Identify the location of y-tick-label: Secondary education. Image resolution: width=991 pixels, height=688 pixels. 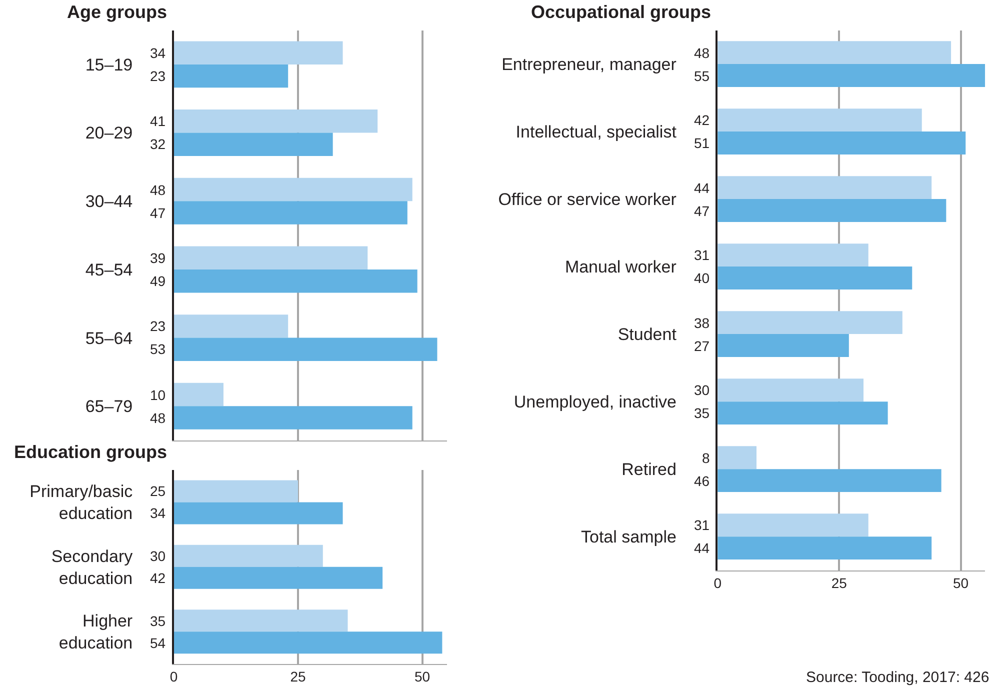
(92, 567).